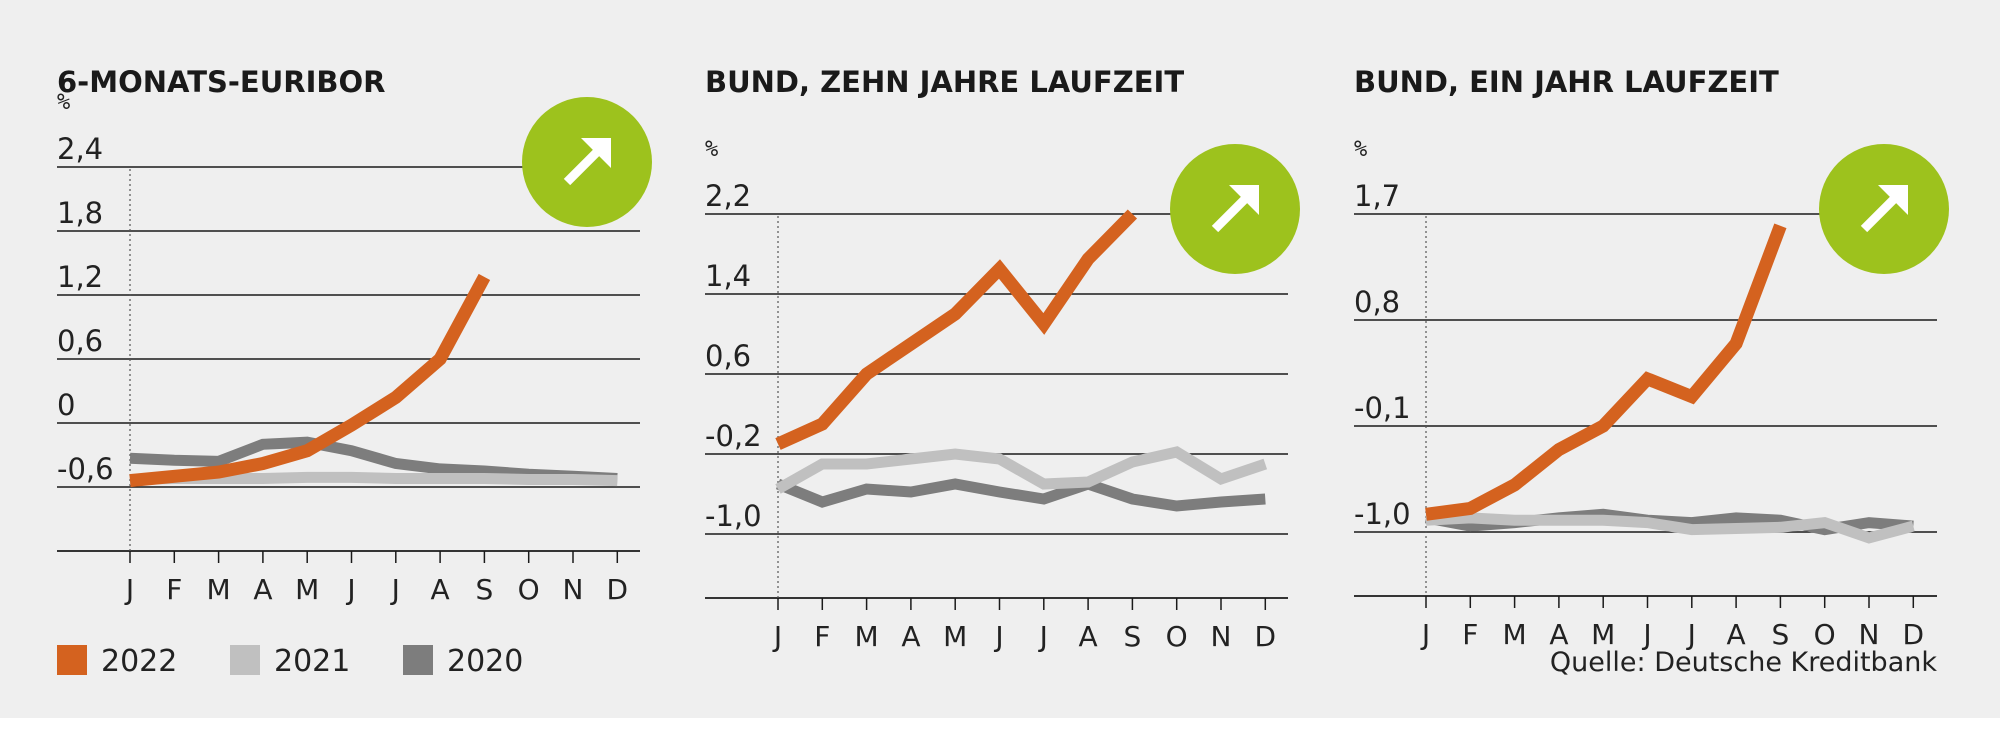 The height and width of the screenshot is (730, 2000). Describe the element at coordinates (80, 277) in the screenshot. I see `y-tick-label: 1,2` at that location.